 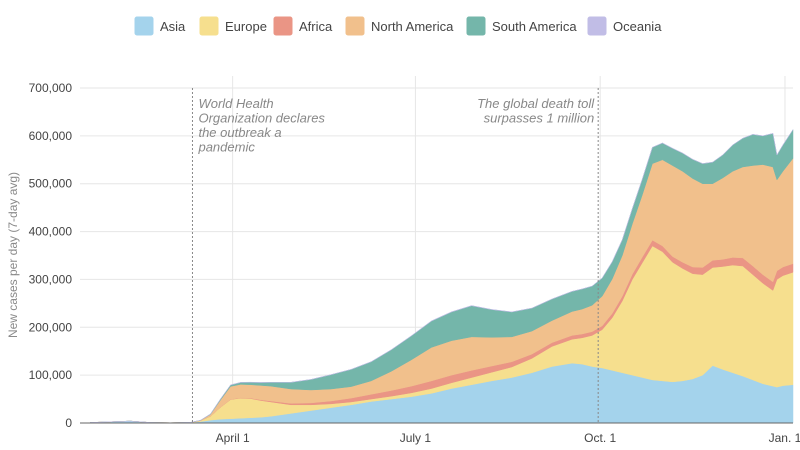 I want to click on legend-item-asia: Asia, so click(x=159, y=26).